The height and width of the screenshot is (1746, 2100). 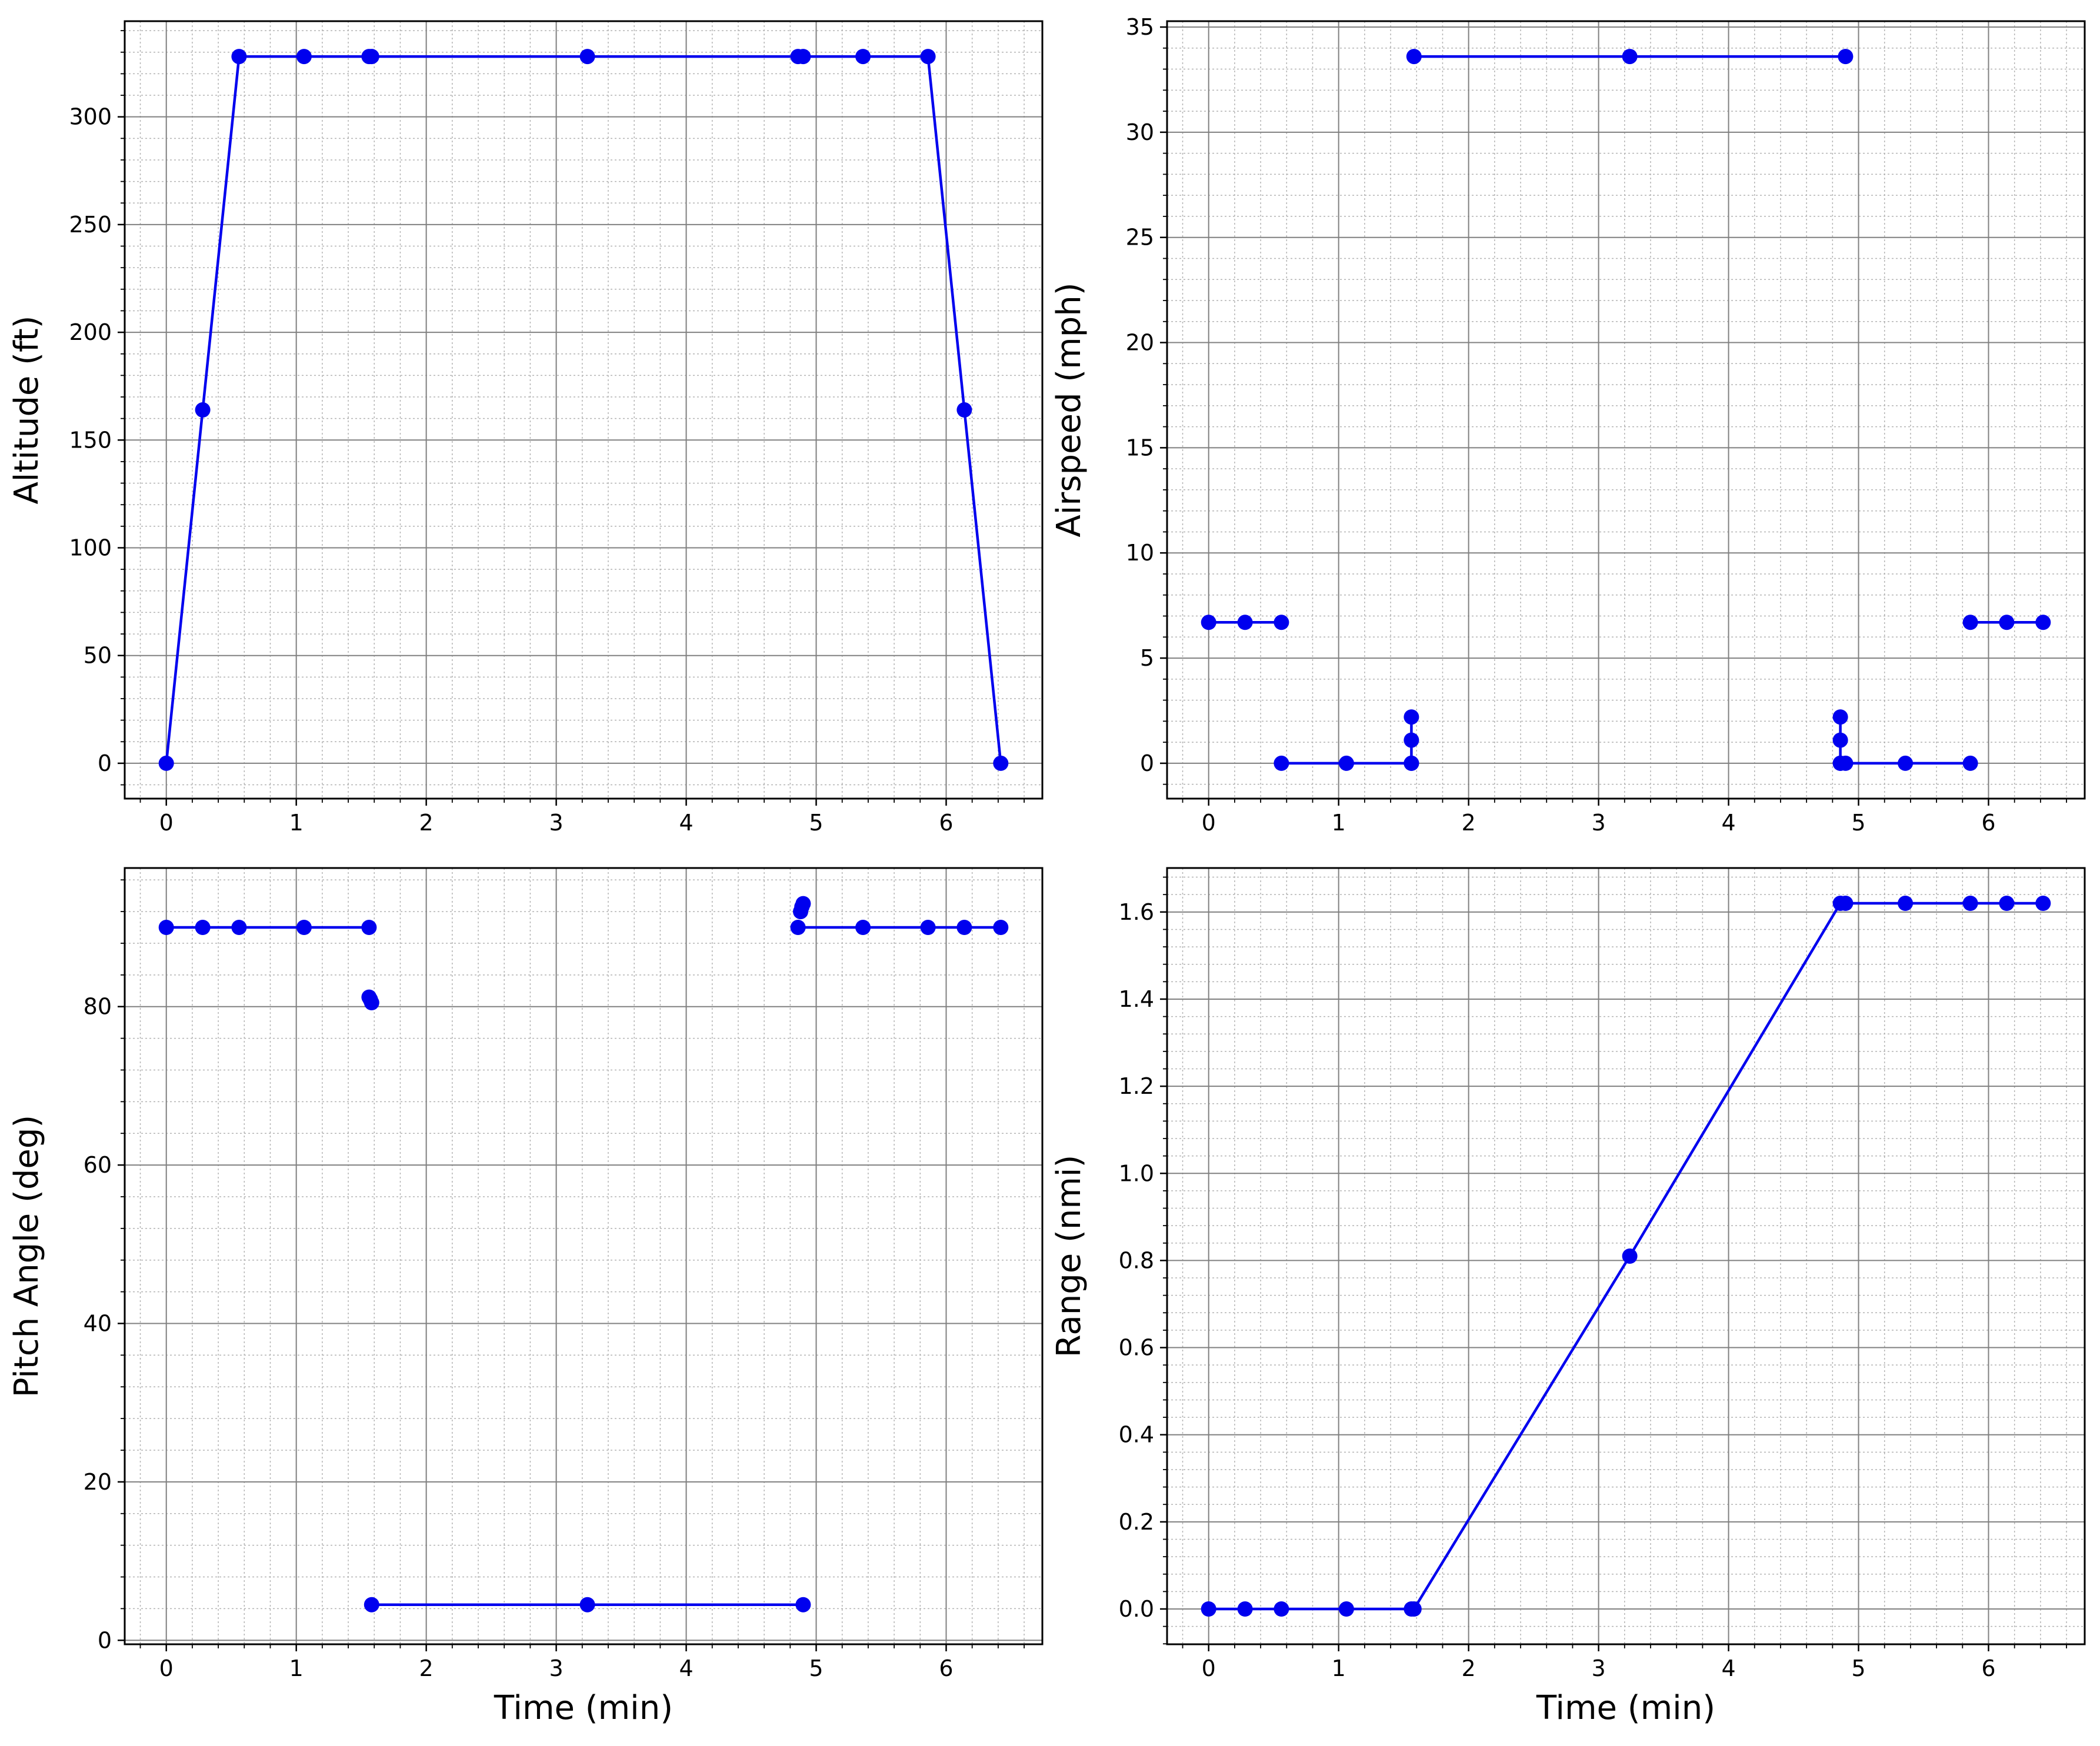 I want to click on y-tick-label: 0.0, so click(x=1136, y=1609).